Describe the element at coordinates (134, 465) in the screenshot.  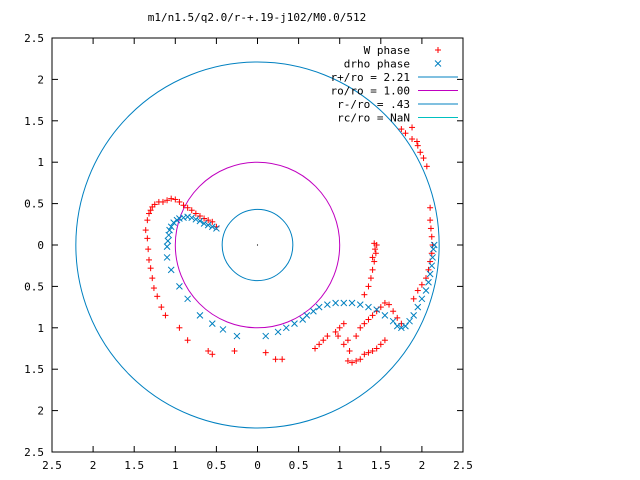
I see `x-tick-label: 1.5` at that location.